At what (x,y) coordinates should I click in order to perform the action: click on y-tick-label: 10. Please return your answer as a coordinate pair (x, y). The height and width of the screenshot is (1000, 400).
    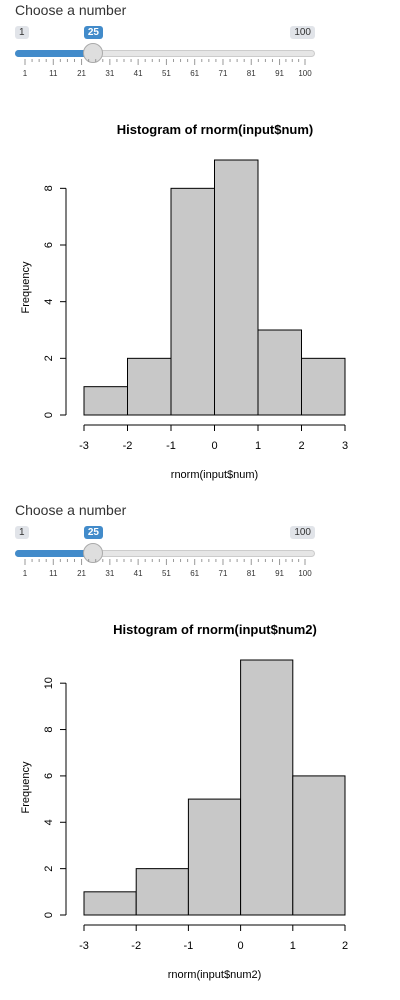
    Looking at the image, I should click on (49, 683).